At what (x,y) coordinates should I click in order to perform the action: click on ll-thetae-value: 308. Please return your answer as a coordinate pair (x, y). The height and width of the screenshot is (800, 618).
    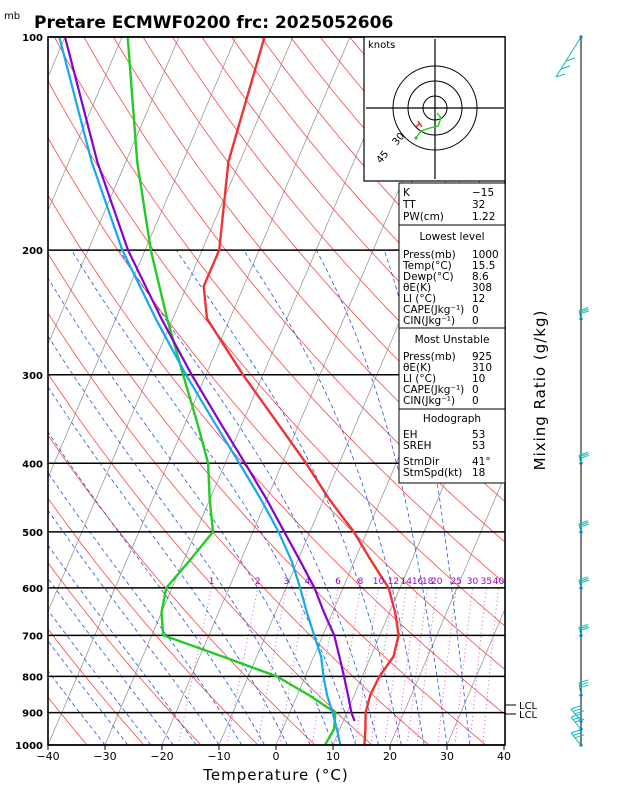
    Looking at the image, I should click on (482, 288).